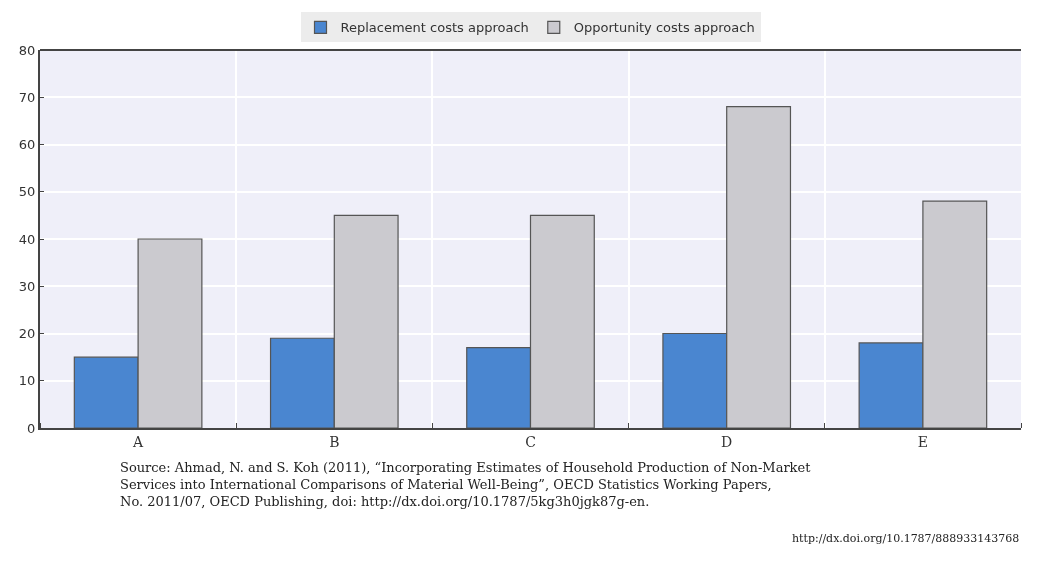 The image size is (1041, 578). I want to click on y-tick-label: 40, so click(27, 239).